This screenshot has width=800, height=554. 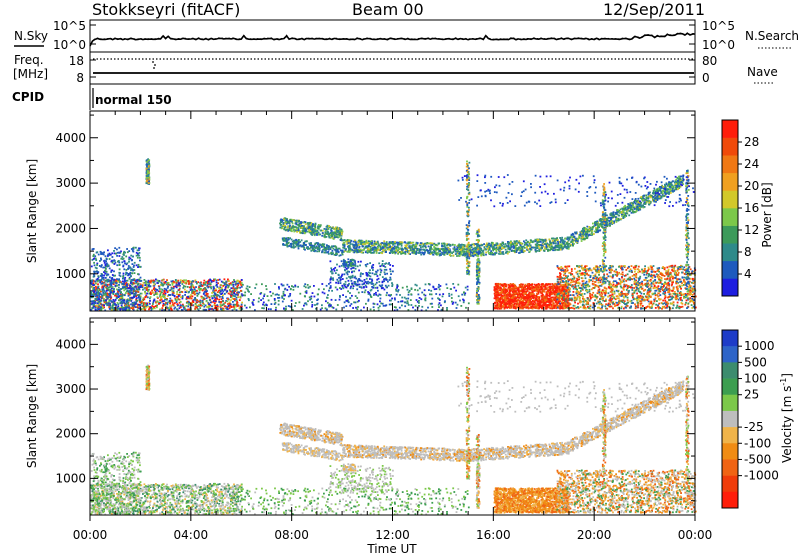 I want to click on colorbar-tick-label: 1000, so click(x=759, y=346).